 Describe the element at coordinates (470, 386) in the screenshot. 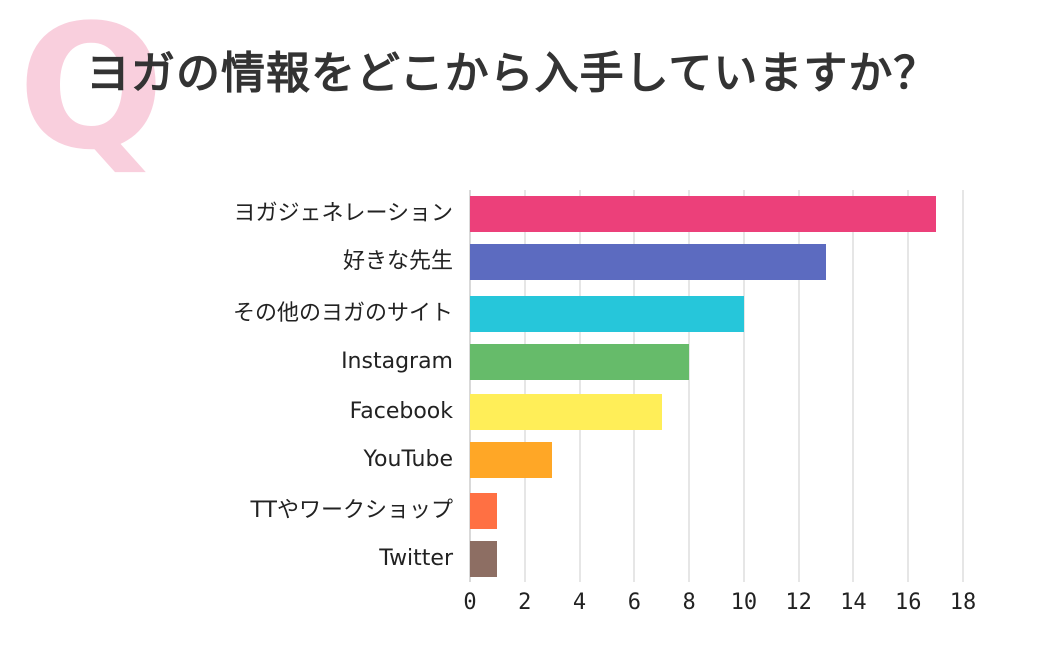

I see `y-axis-line` at that location.